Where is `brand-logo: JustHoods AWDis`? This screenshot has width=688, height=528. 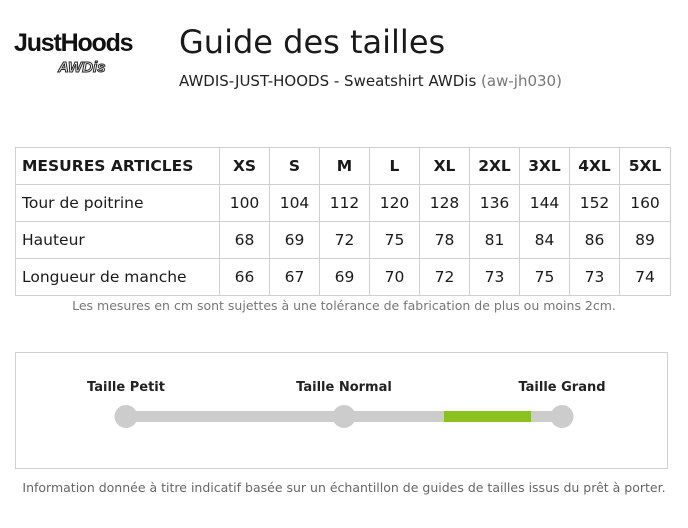 brand-logo: JustHoods AWDis is located at coordinates (90, 56).